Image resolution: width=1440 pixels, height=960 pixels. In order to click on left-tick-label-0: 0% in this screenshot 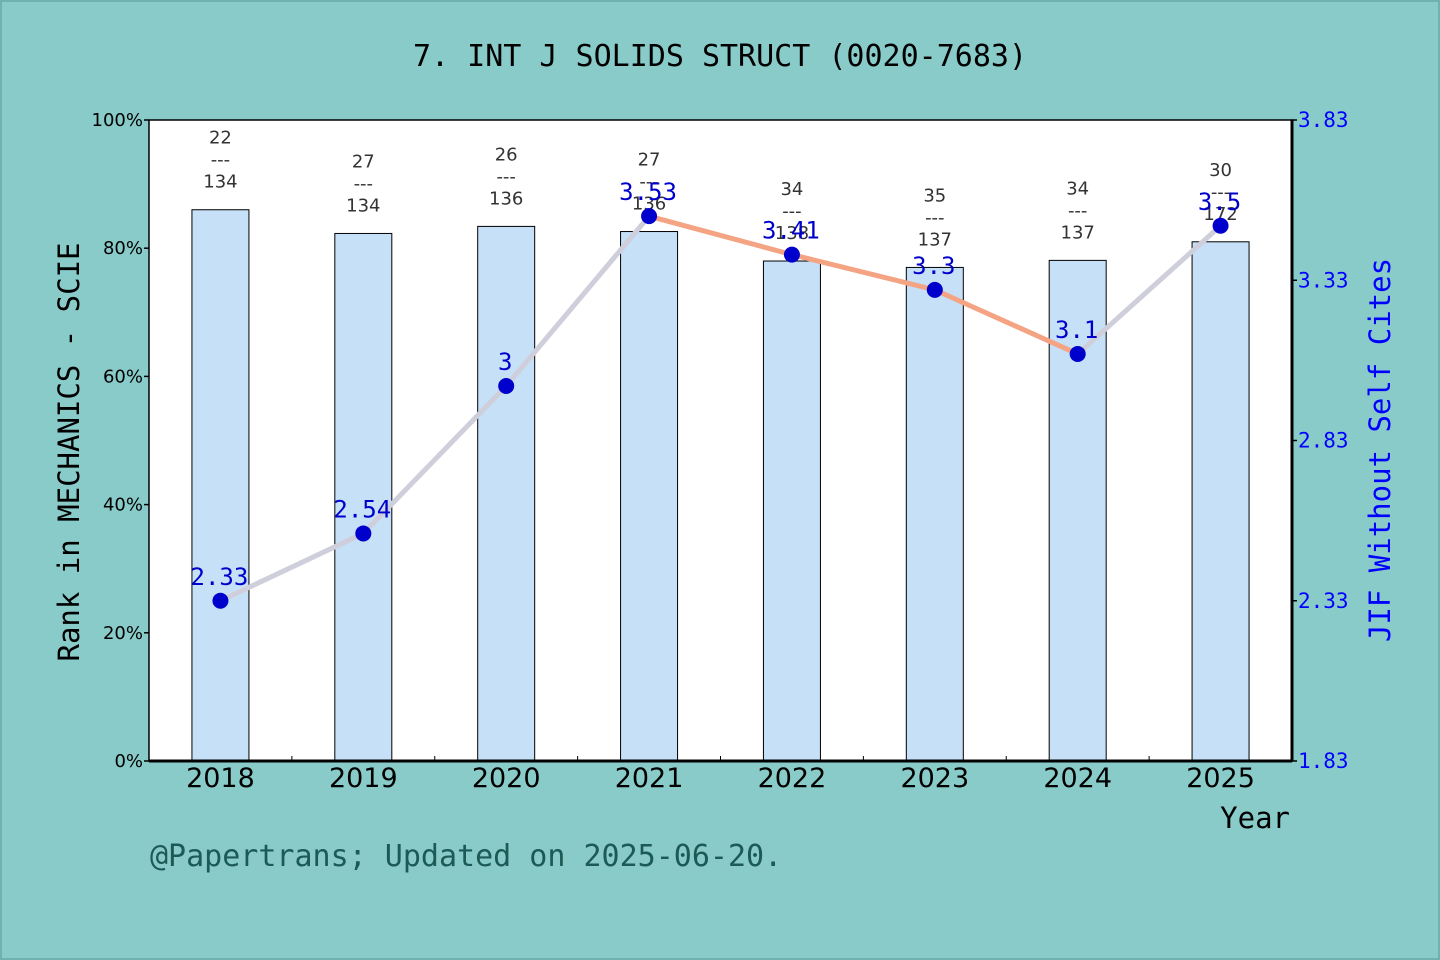, I will do `click(128, 761)`.